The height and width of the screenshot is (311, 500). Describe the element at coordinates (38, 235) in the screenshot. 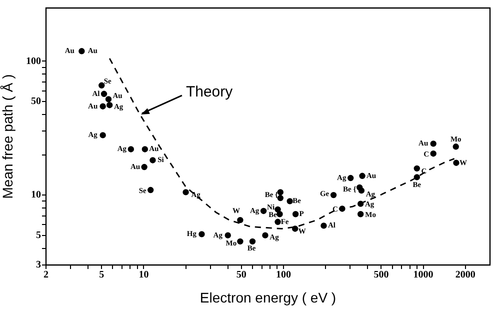

I see `y-tick-label: 5` at that location.